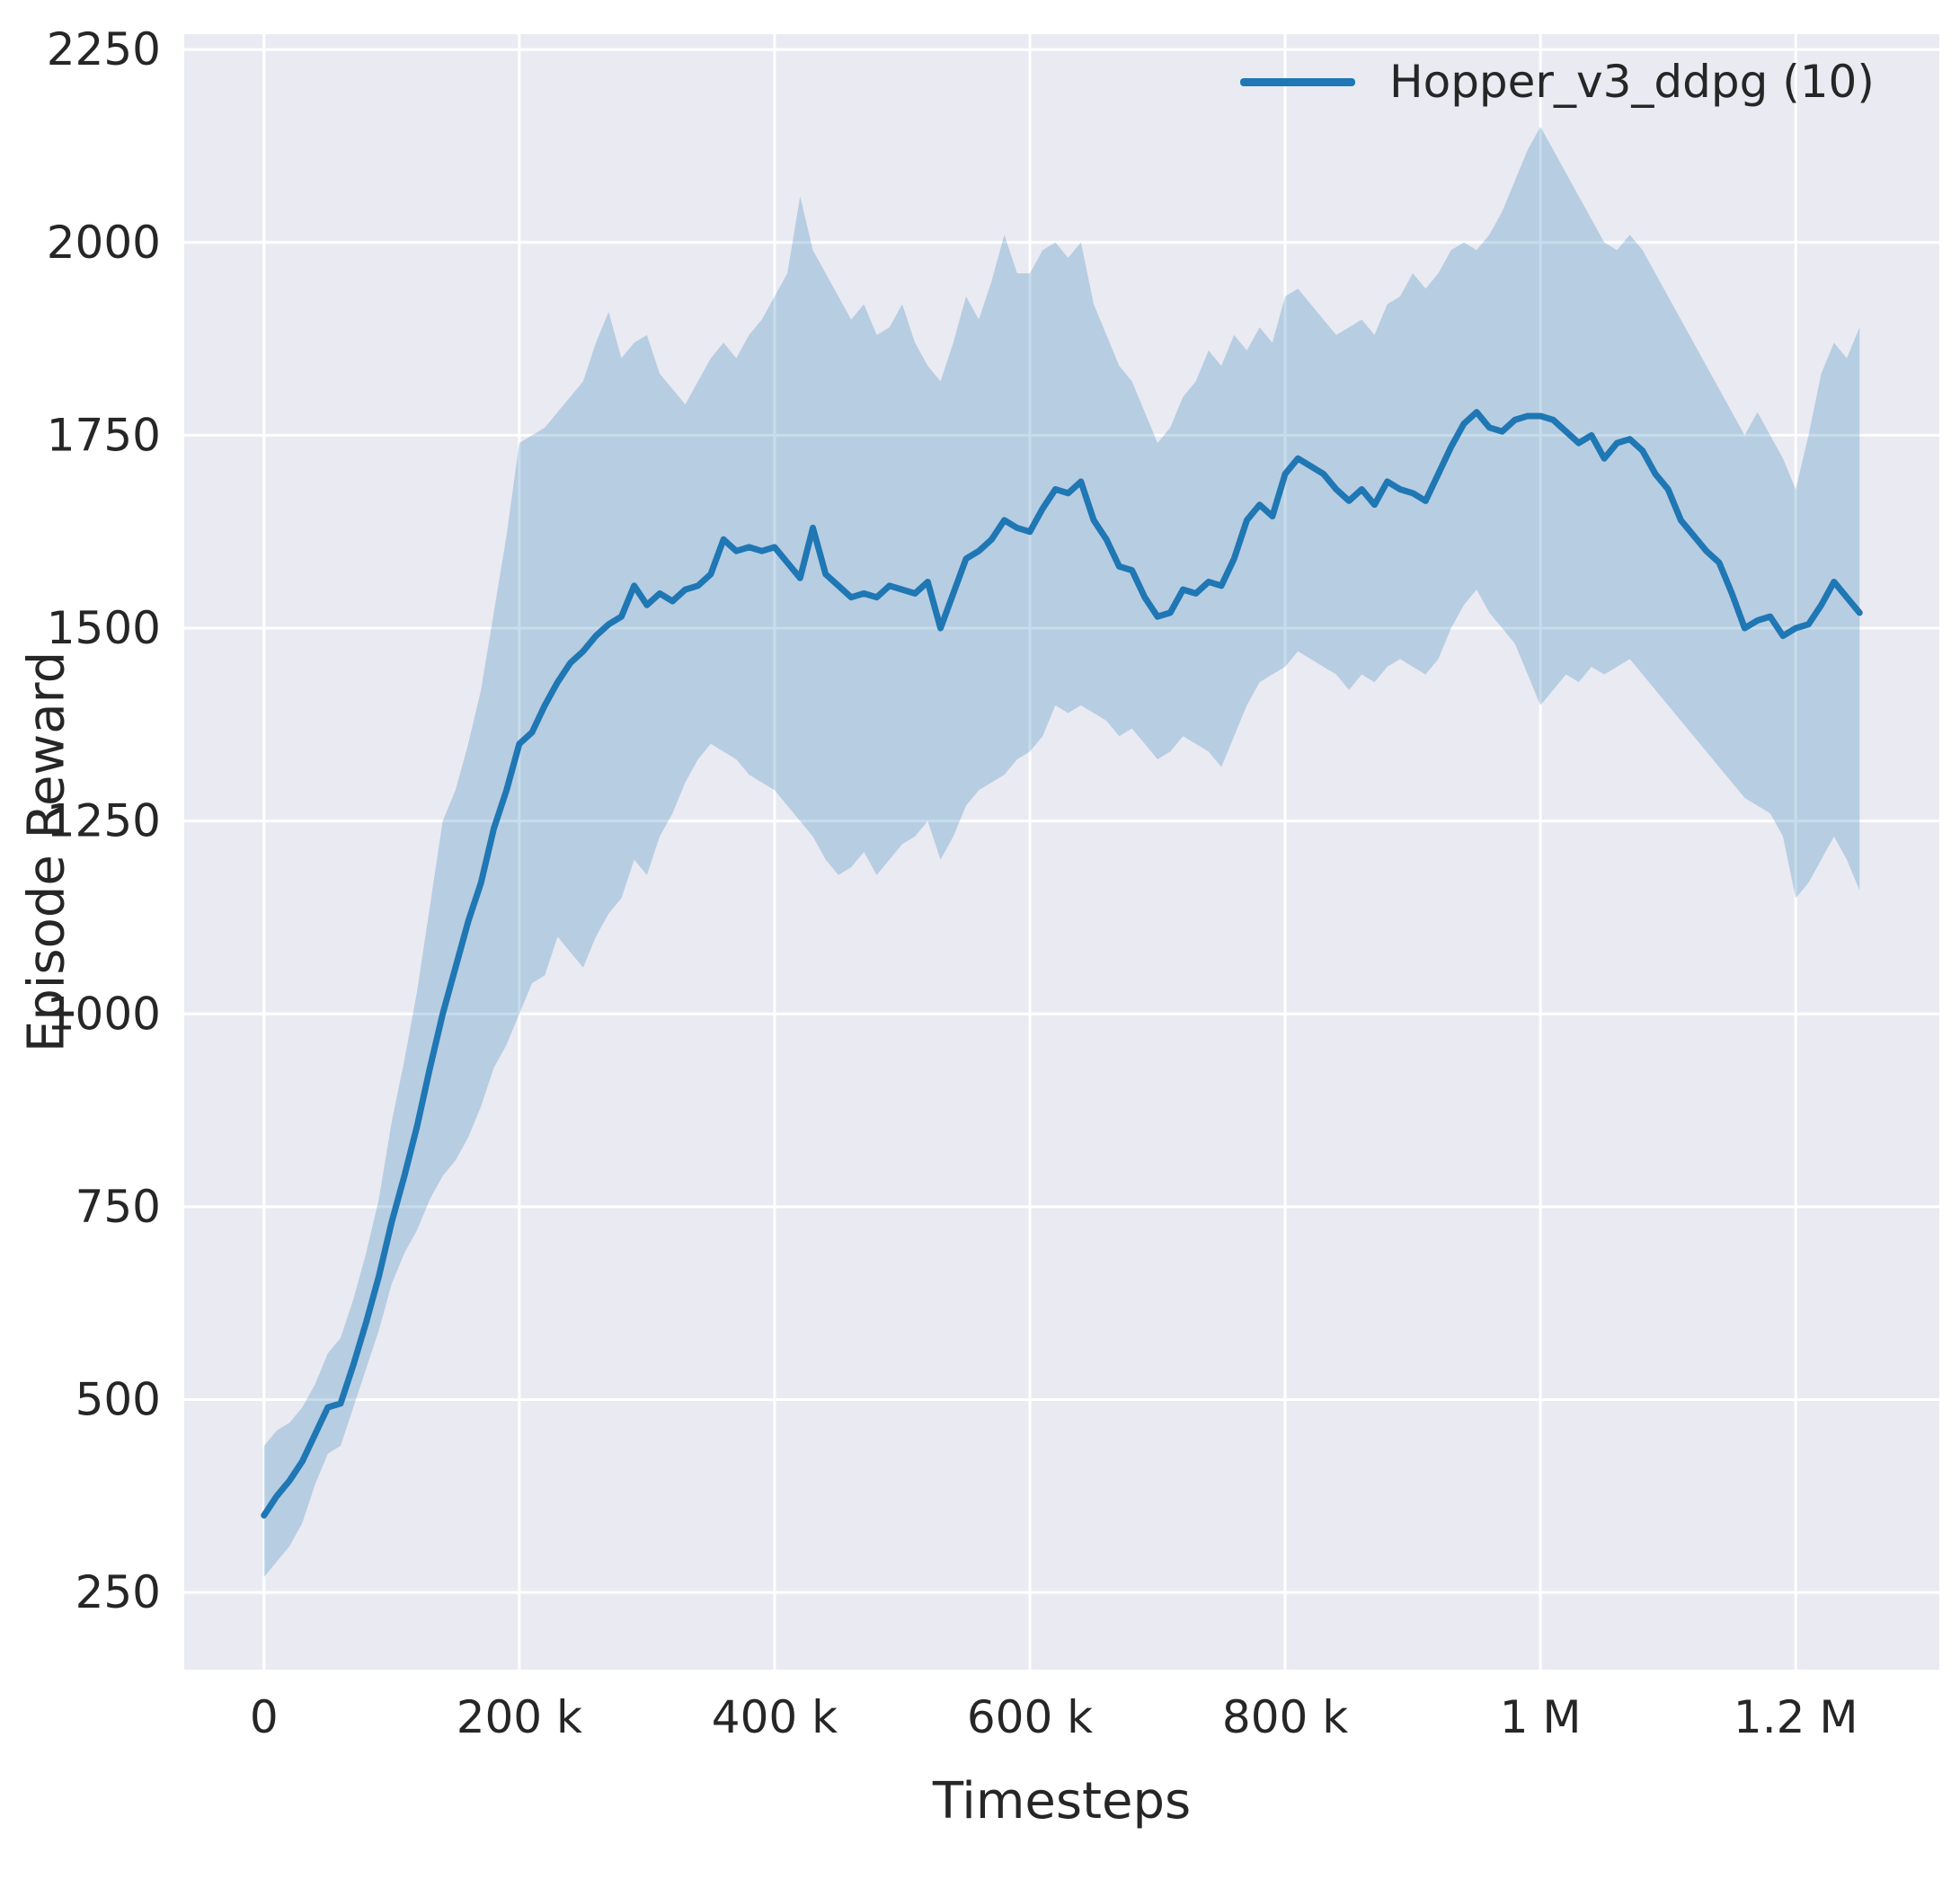 The image size is (1960, 1897). Describe the element at coordinates (104, 1014) in the screenshot. I see `y-tick-label: 1000` at that location.